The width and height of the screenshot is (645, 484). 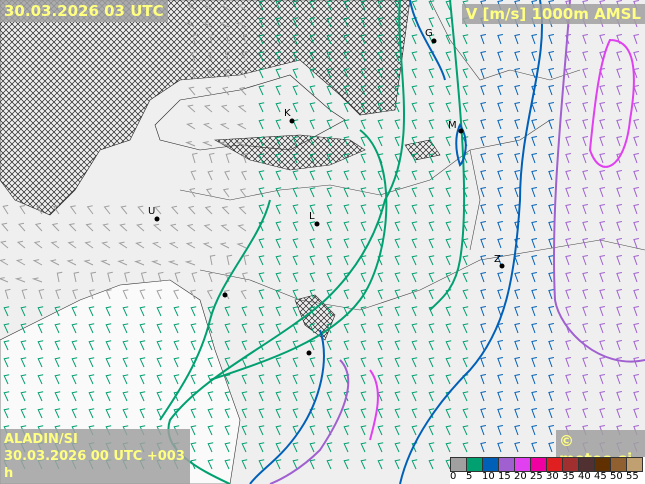 I want to click on city-label-g: G, so click(x=429, y=33).